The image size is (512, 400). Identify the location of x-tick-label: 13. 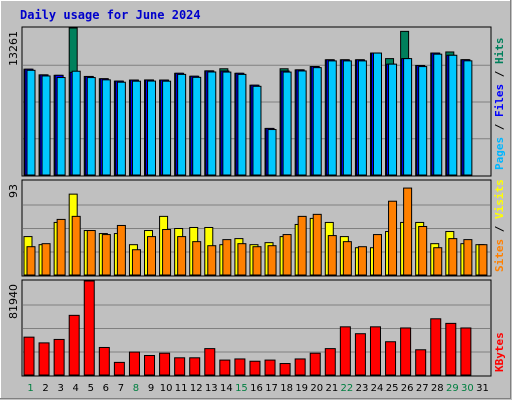
(211, 388).